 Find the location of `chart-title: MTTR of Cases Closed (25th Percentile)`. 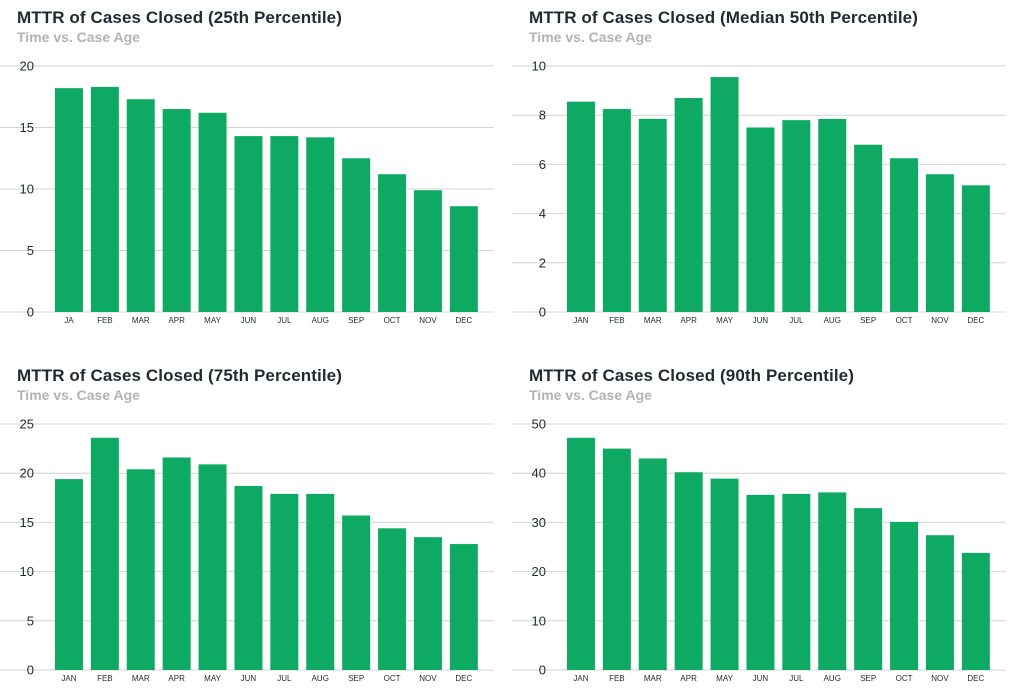

chart-title: MTTR of Cases Closed (25th Percentile) is located at coordinates (179, 17).